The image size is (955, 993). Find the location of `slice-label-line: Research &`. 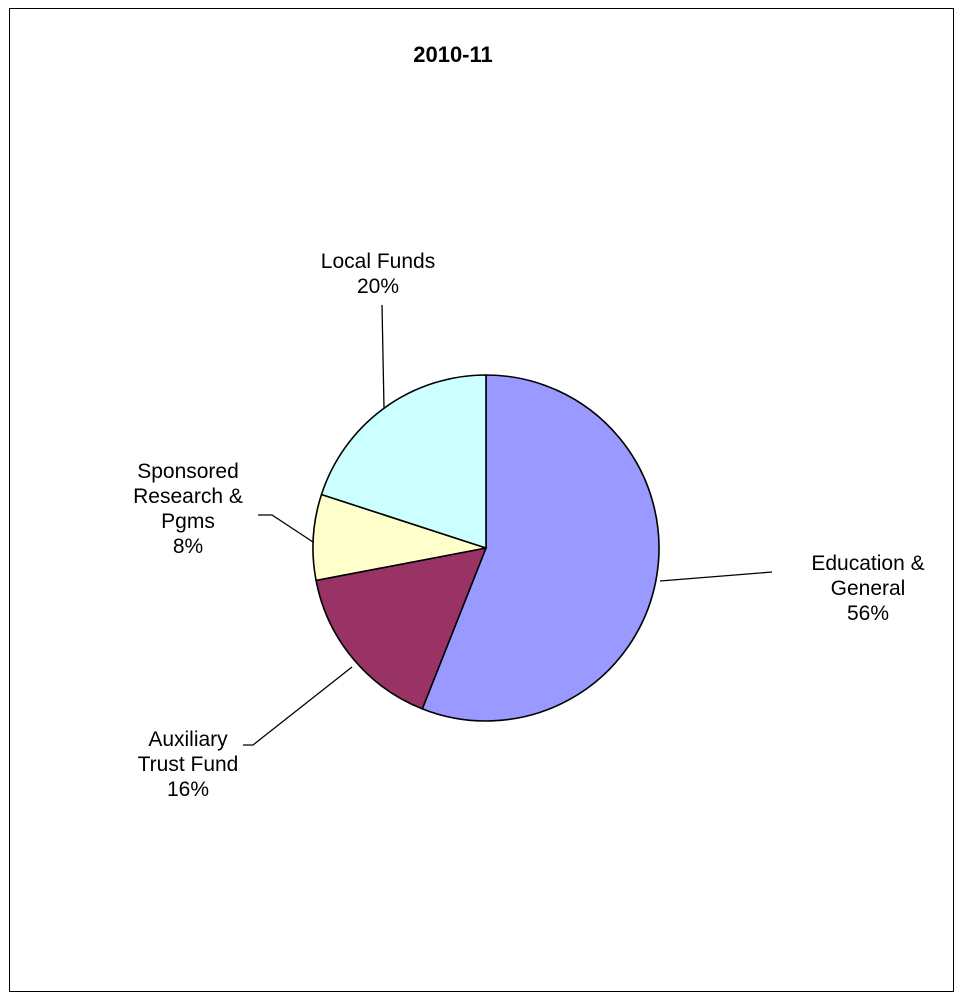

slice-label-line: Research & is located at coordinates (188, 496).